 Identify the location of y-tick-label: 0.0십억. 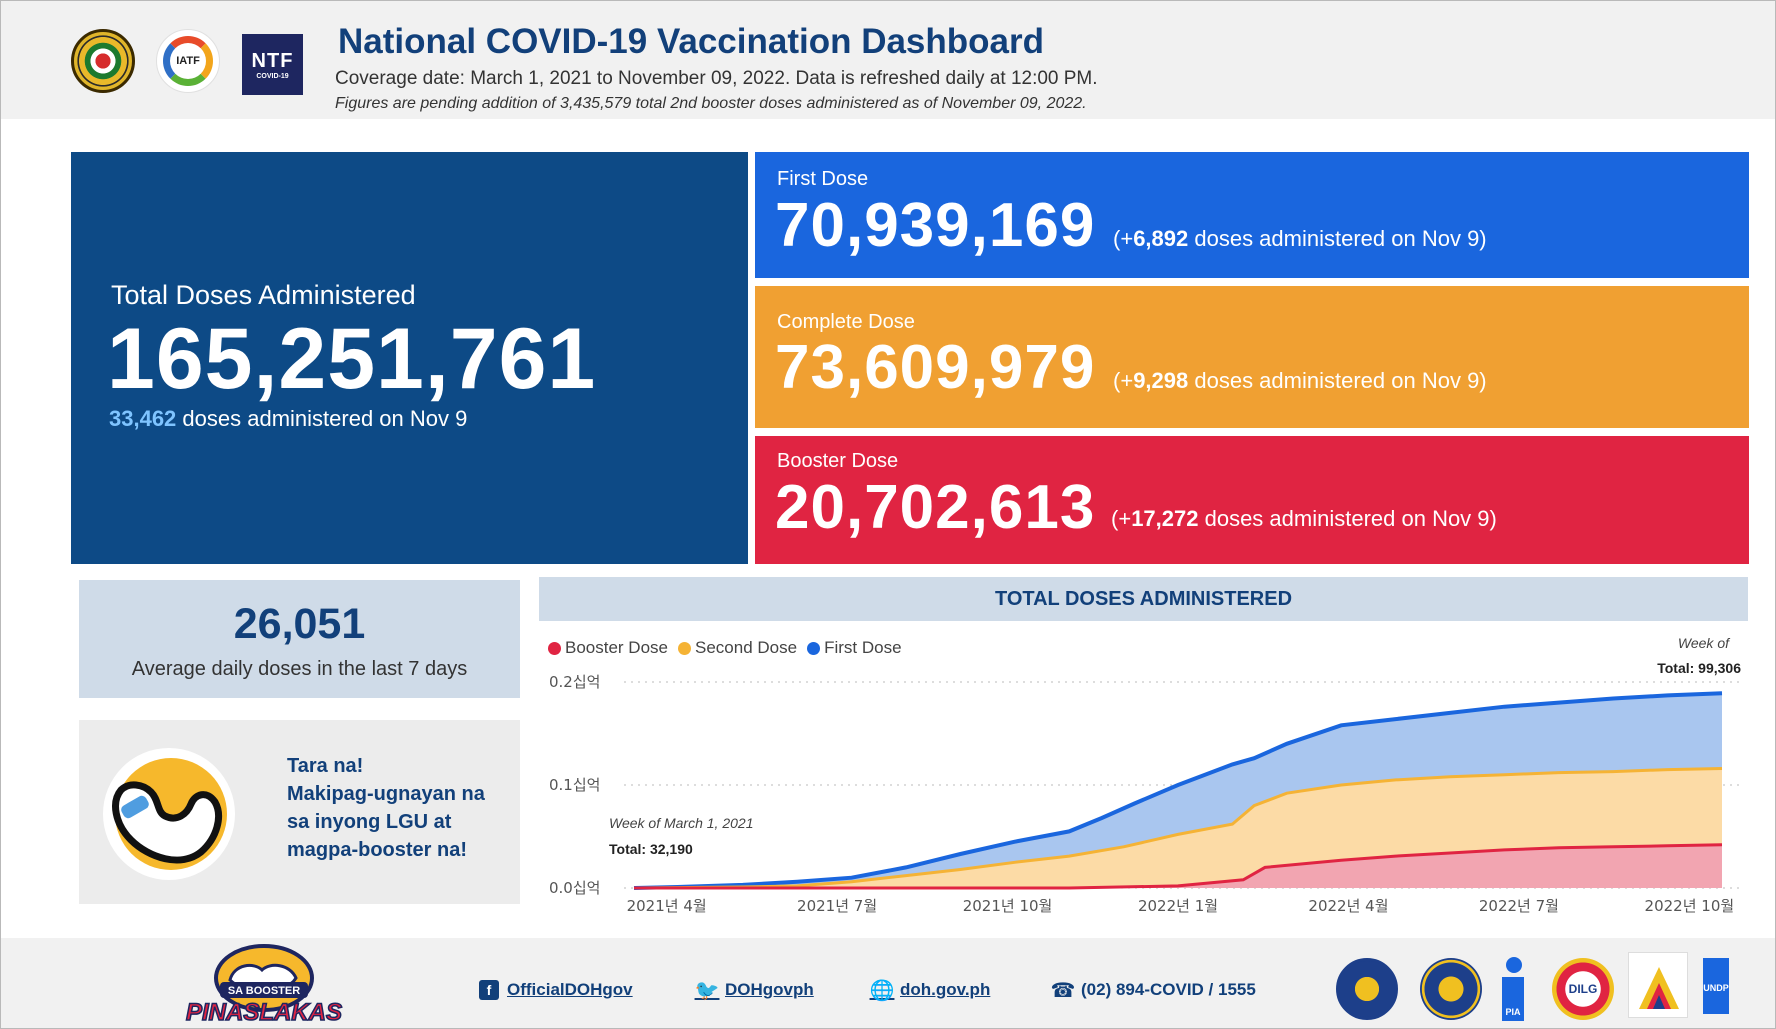
(574, 888).